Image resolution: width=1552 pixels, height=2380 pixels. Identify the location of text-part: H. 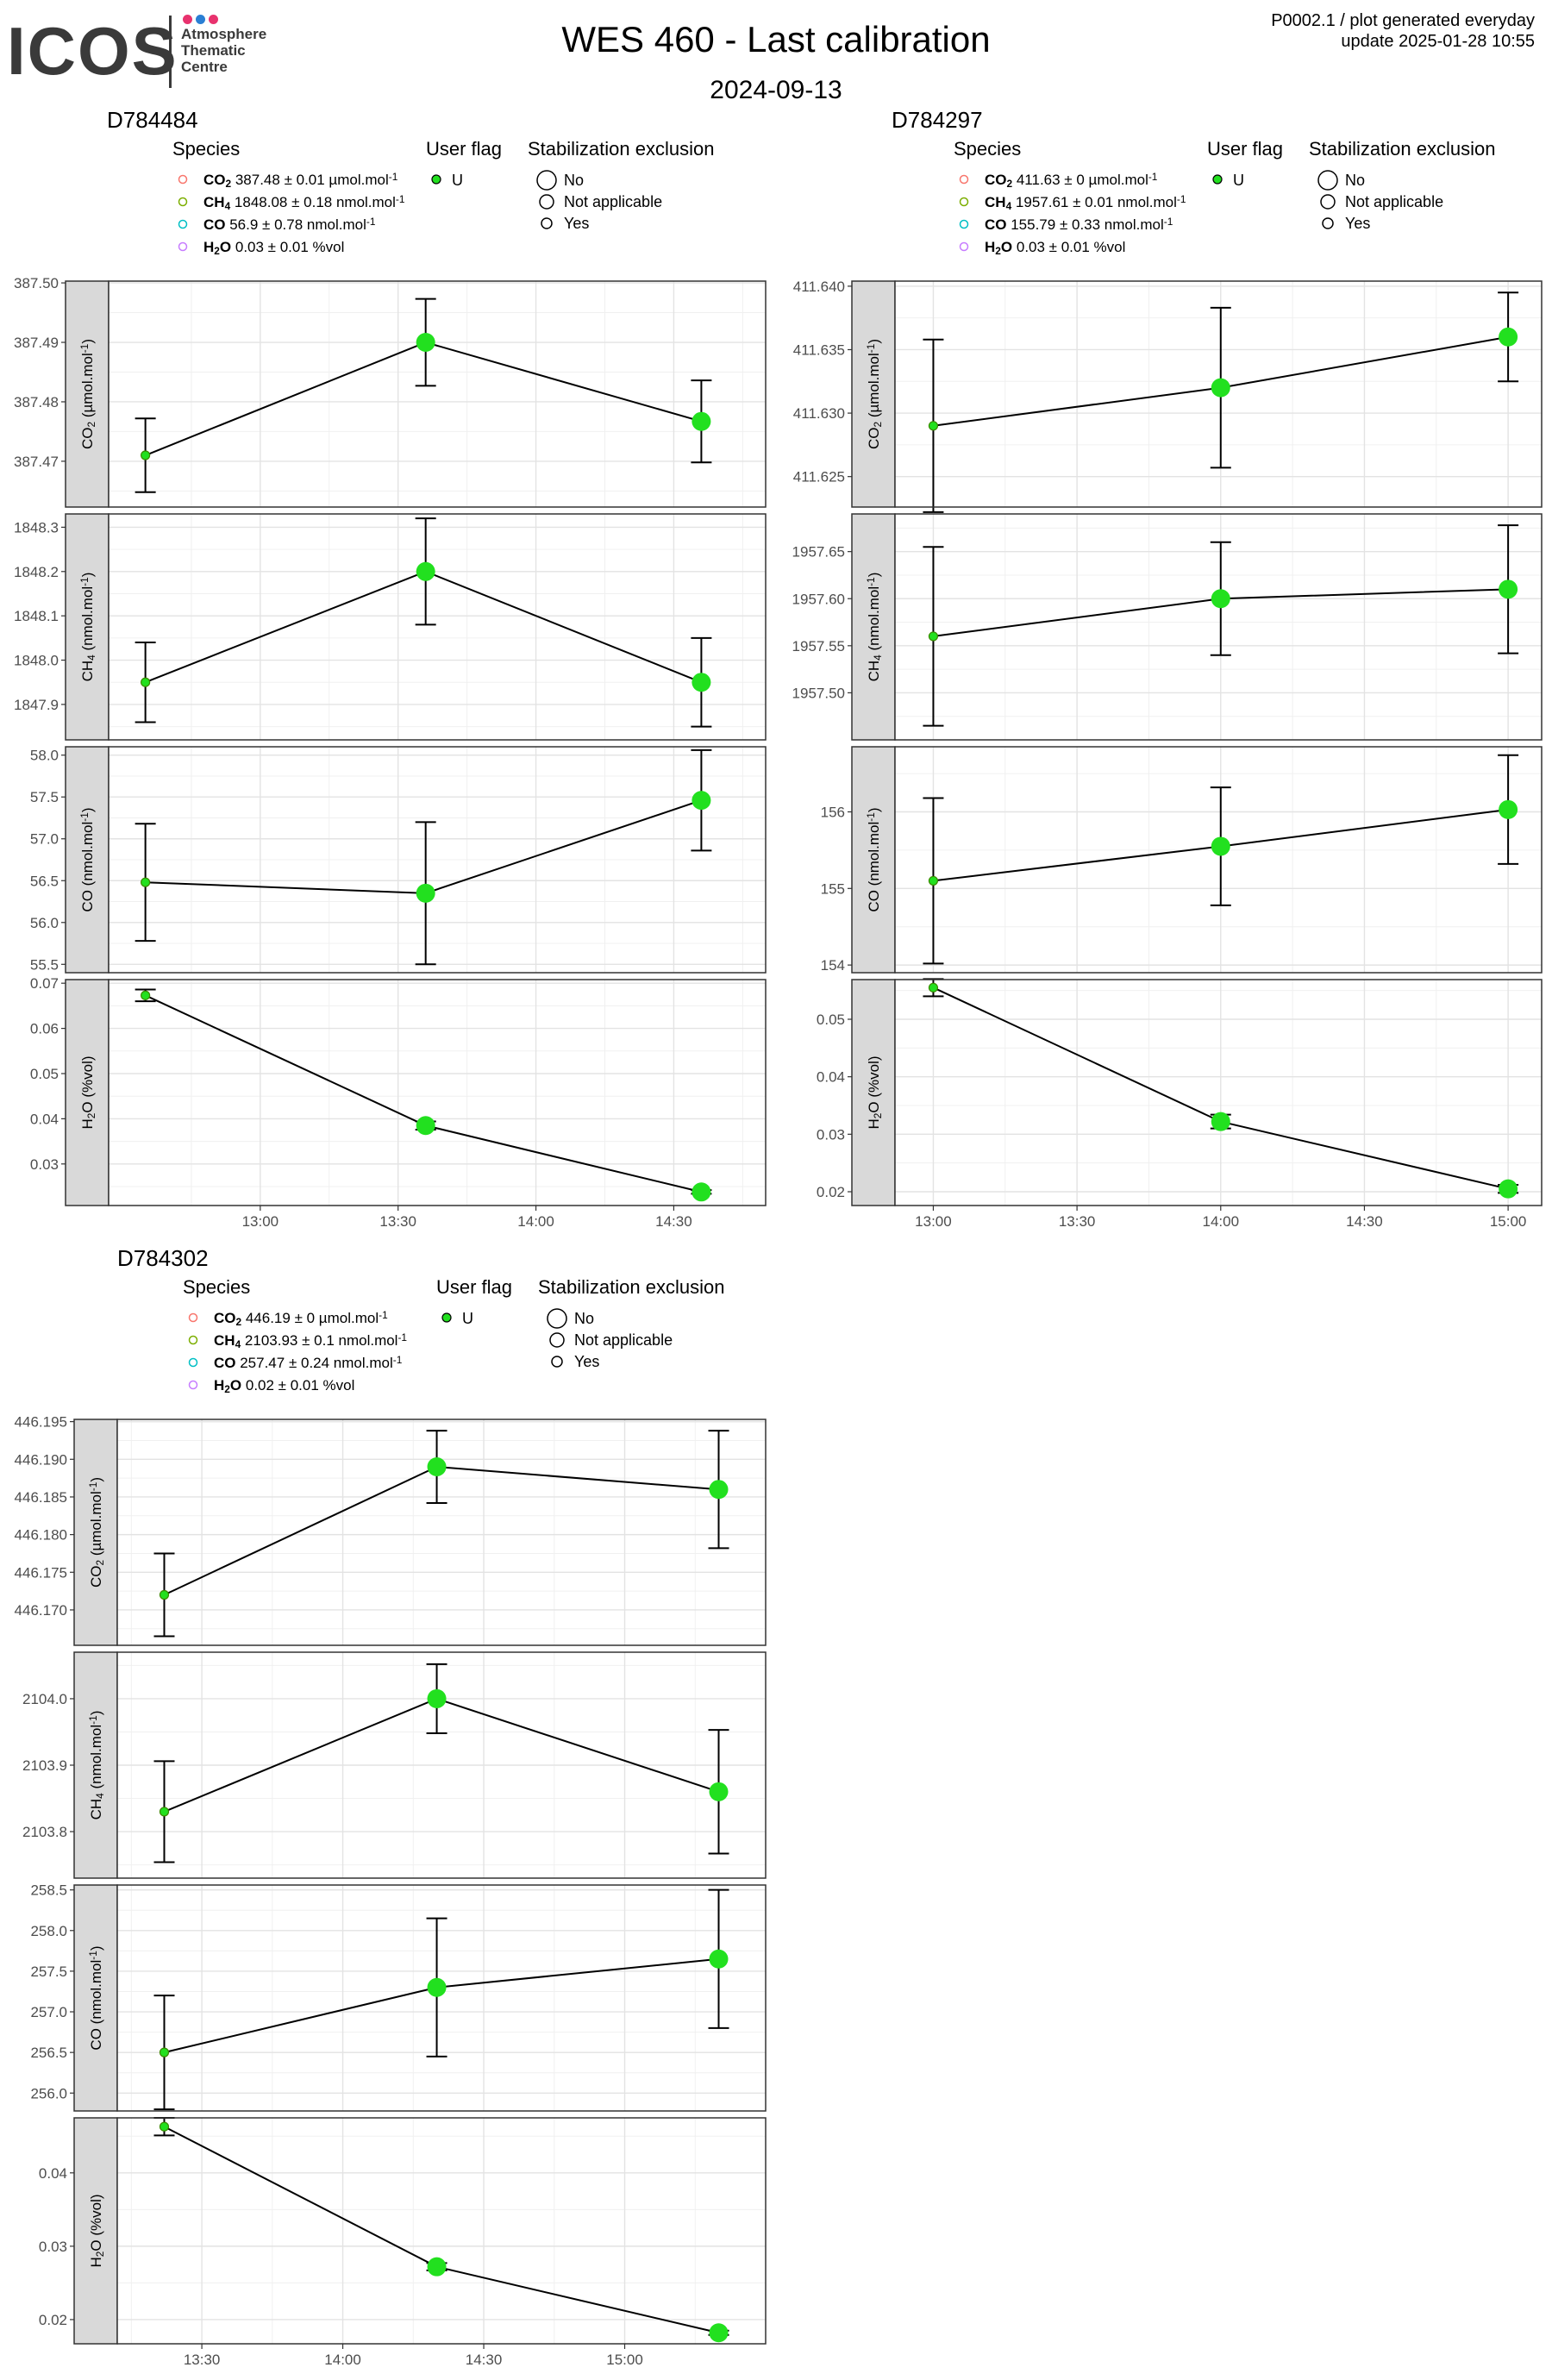
(874, 1124).